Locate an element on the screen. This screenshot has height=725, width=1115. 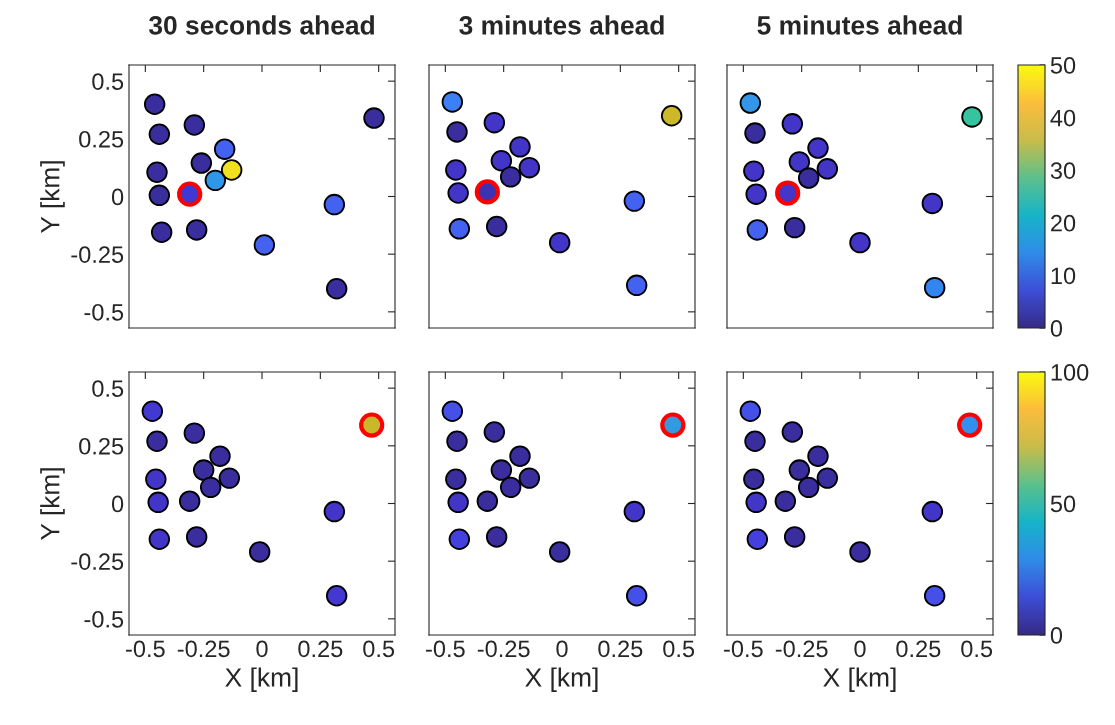
chart-title: 3 minutes ahead is located at coordinates (561, 25).